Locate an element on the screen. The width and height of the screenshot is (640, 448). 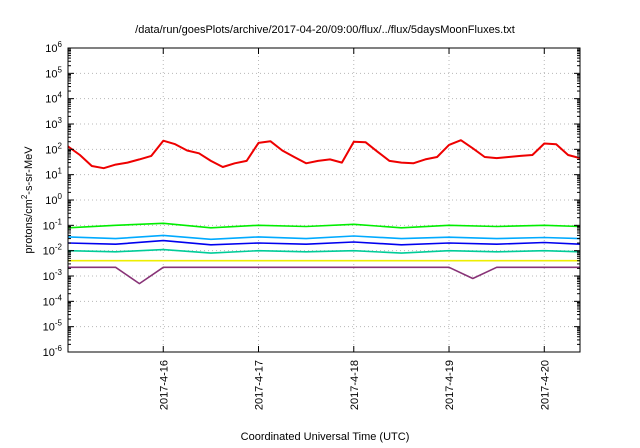
x-tick-label: 2017-4-17 is located at coordinates (260, 385).